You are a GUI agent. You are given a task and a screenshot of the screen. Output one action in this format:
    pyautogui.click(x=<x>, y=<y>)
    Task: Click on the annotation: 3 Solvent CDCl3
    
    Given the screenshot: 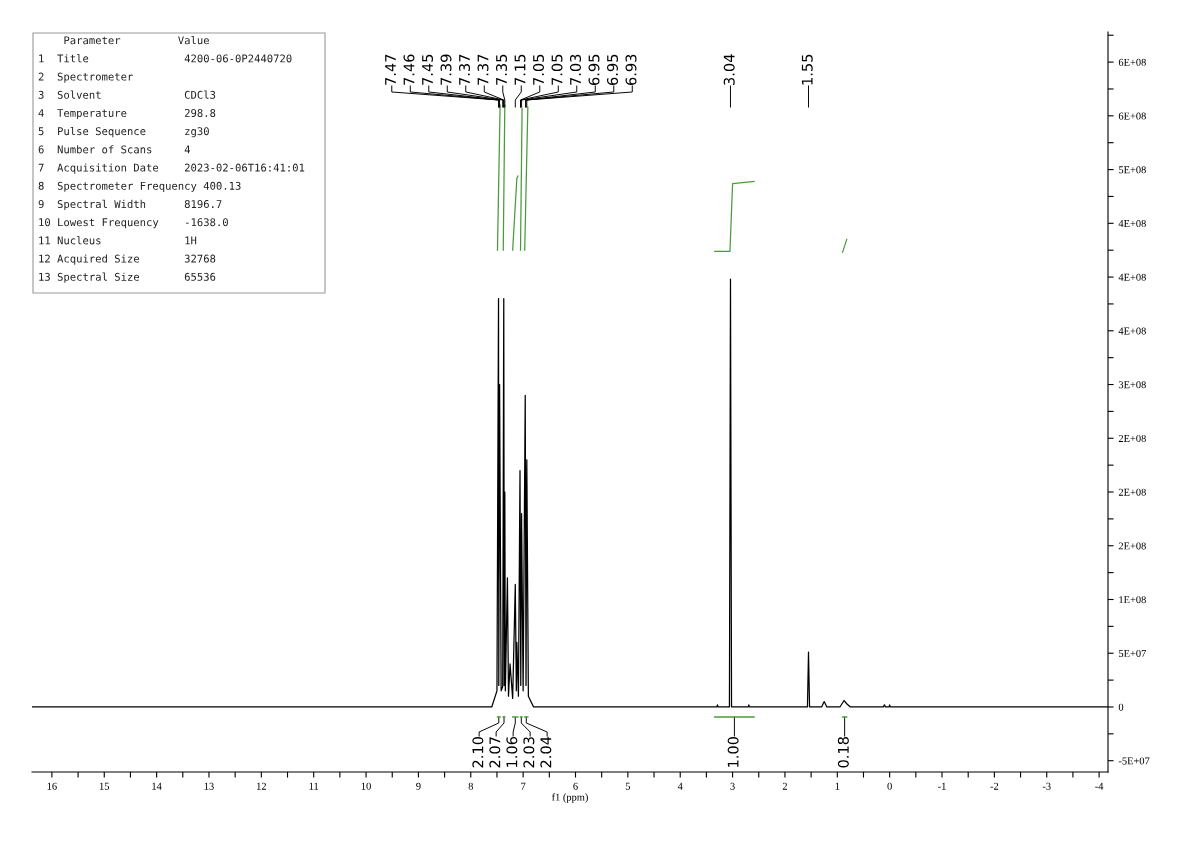 What is the action you would take?
    pyautogui.click(x=127, y=94)
    